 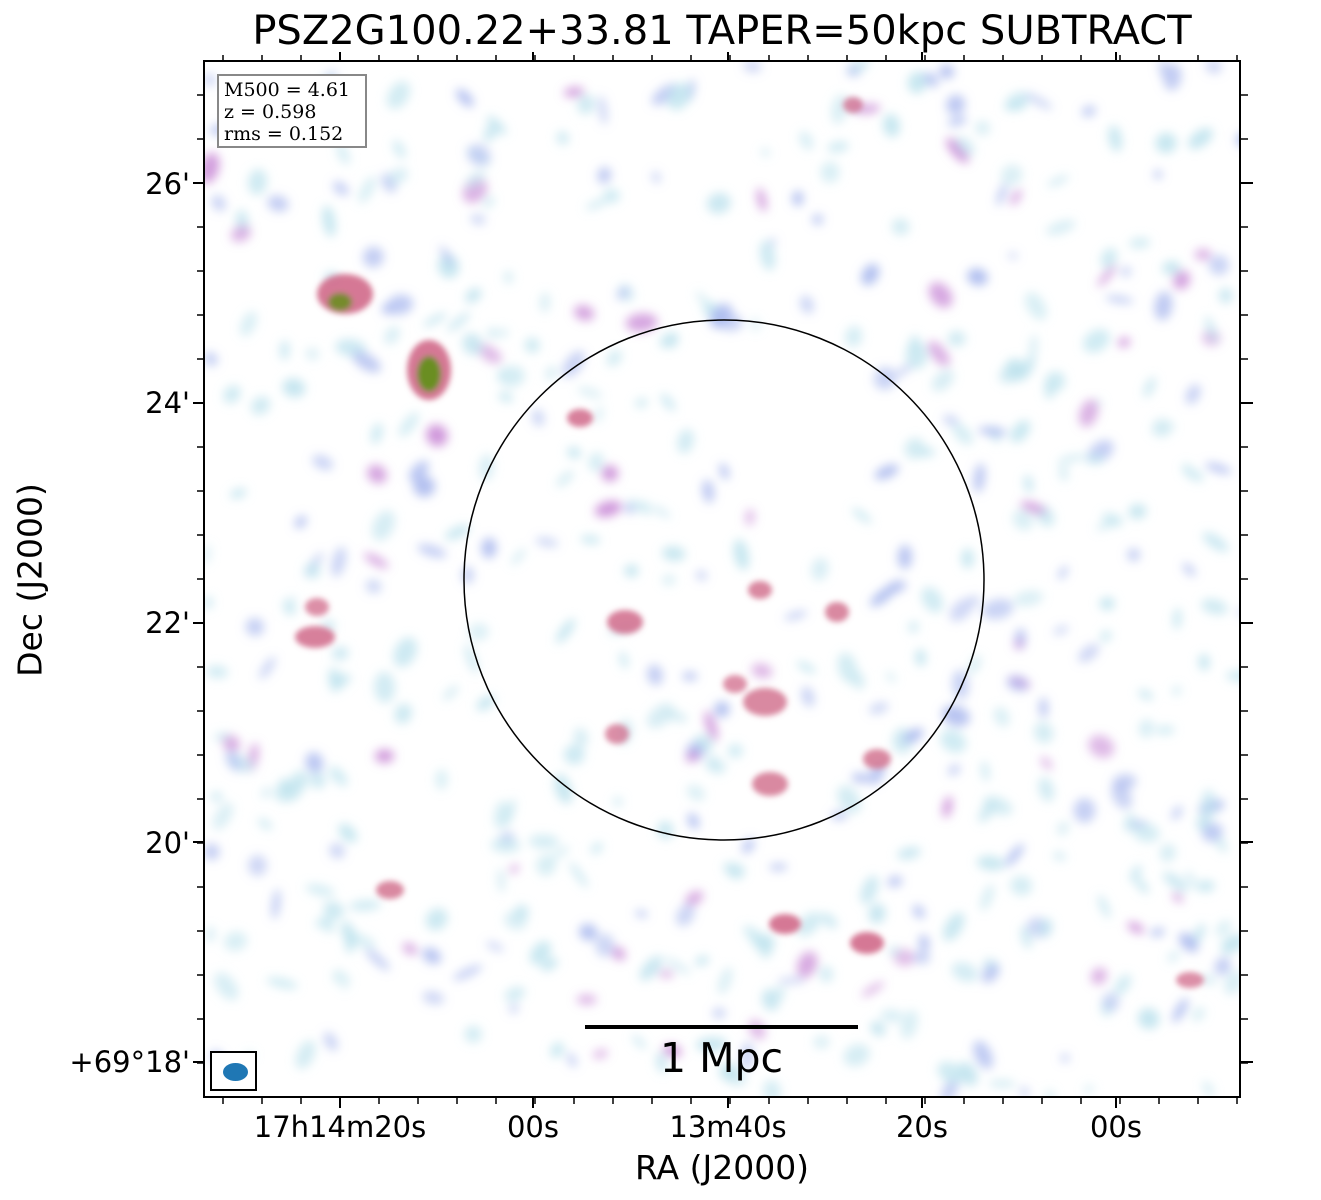 What do you see at coordinates (233, 1071) in the screenshot?
I see `beam-box` at bounding box center [233, 1071].